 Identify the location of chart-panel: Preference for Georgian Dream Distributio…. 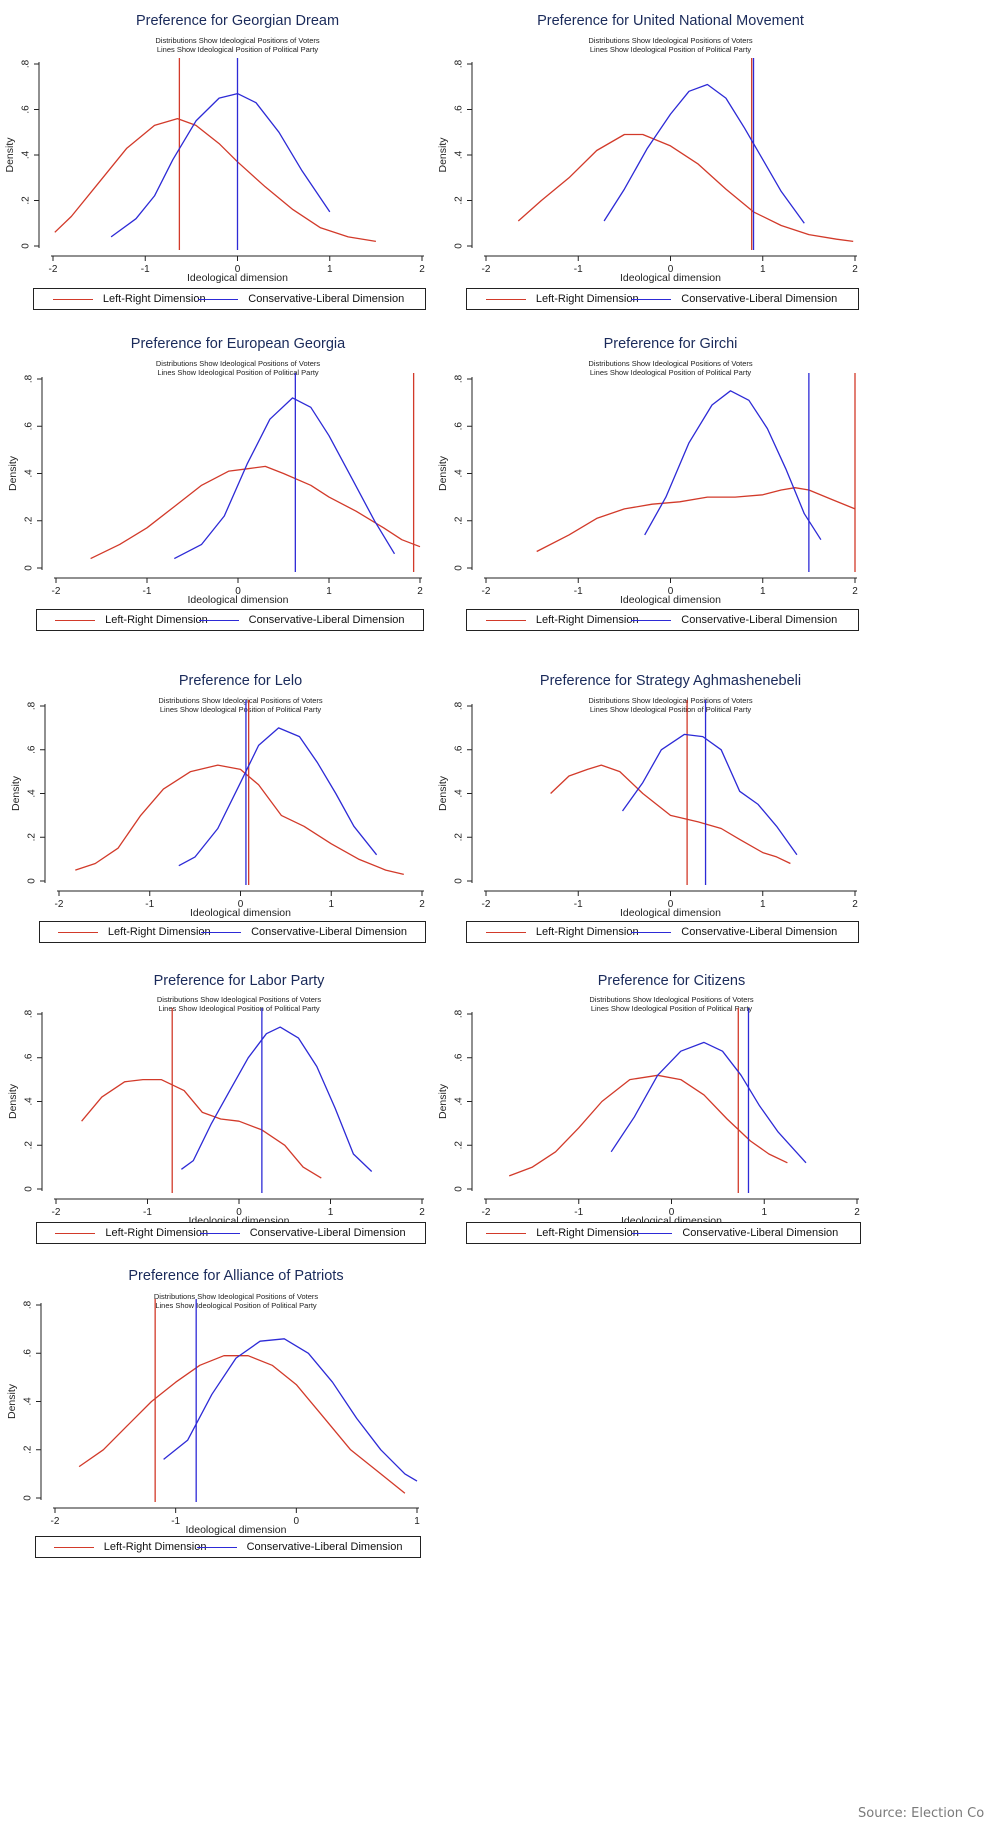
(216, 160).